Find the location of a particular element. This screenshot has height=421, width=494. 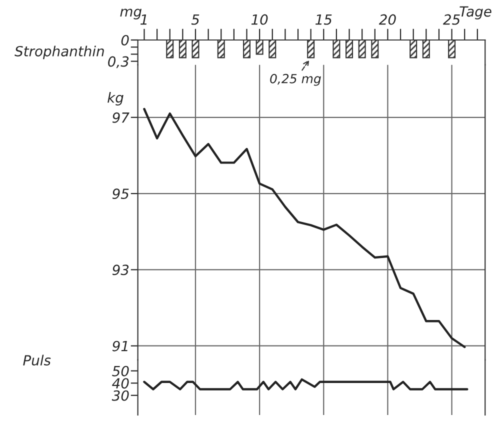

y-axis-title: kg is located at coordinates (116, 99).